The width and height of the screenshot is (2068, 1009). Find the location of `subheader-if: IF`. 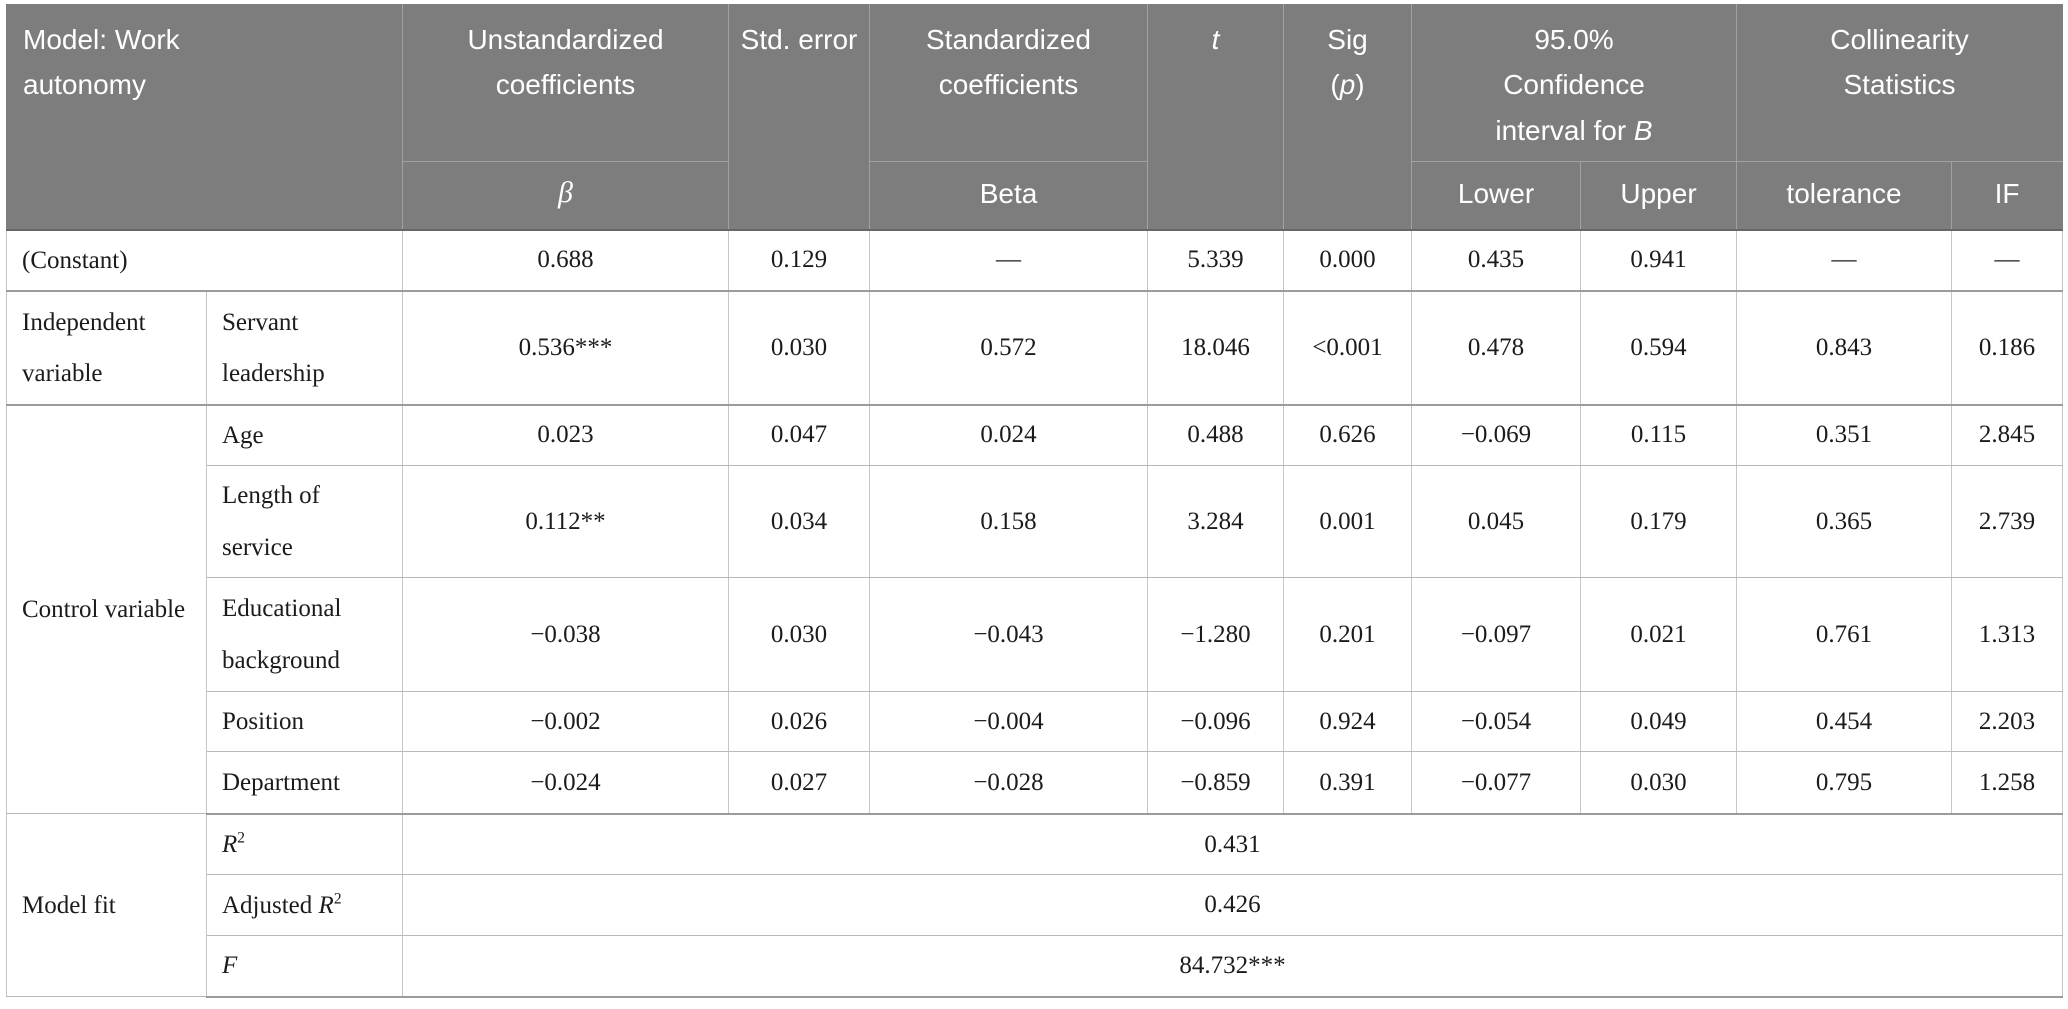

subheader-if: IF is located at coordinates (2007, 196).